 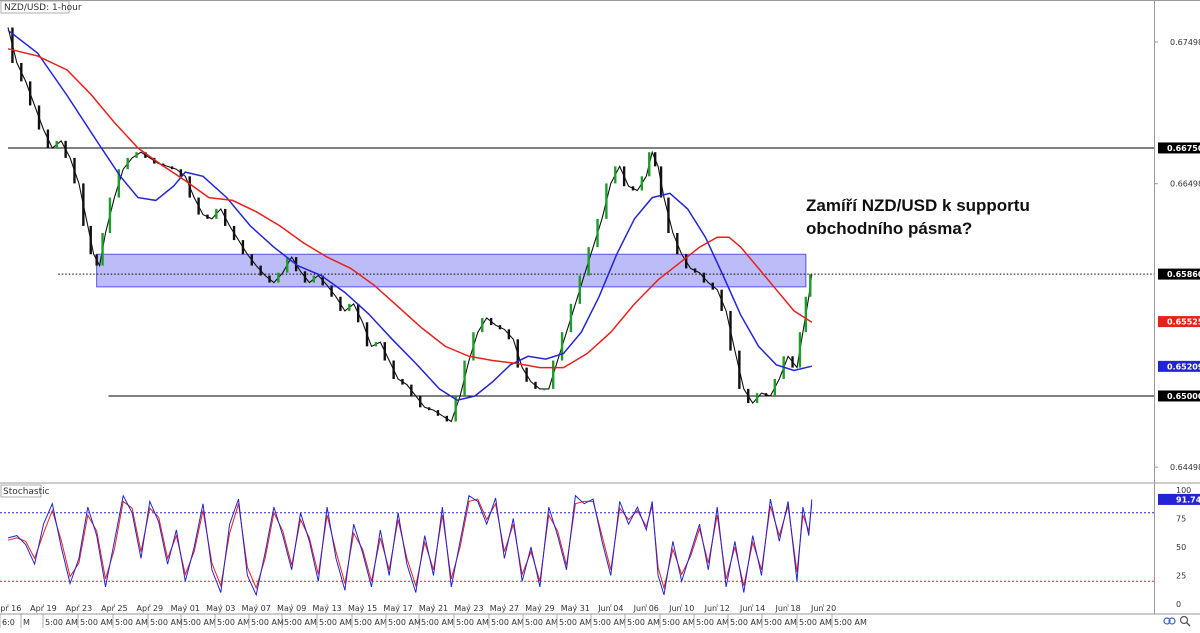 What do you see at coordinates (1188, 499) in the screenshot?
I see `stoch-last-label: 91.74` at bounding box center [1188, 499].